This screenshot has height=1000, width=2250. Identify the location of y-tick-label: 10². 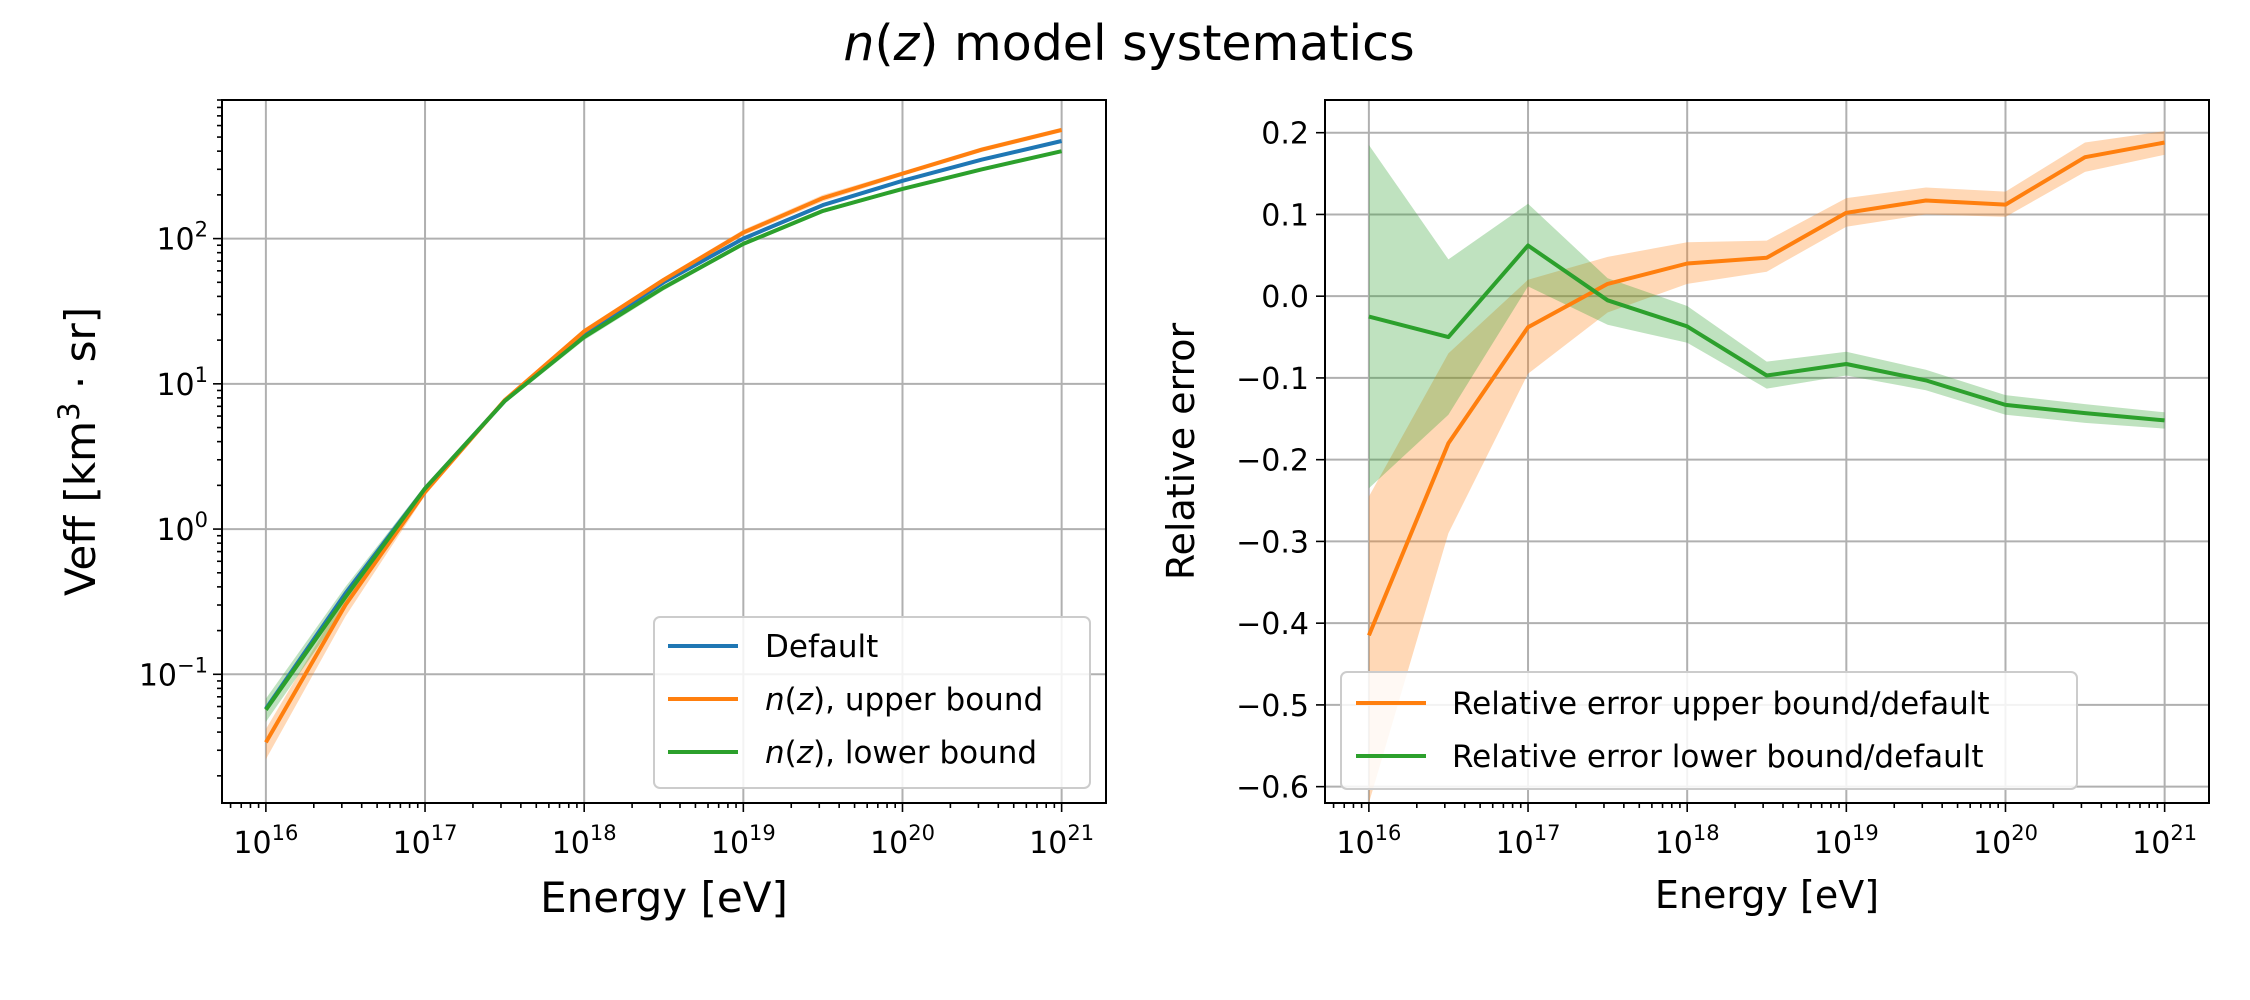
(182, 238).